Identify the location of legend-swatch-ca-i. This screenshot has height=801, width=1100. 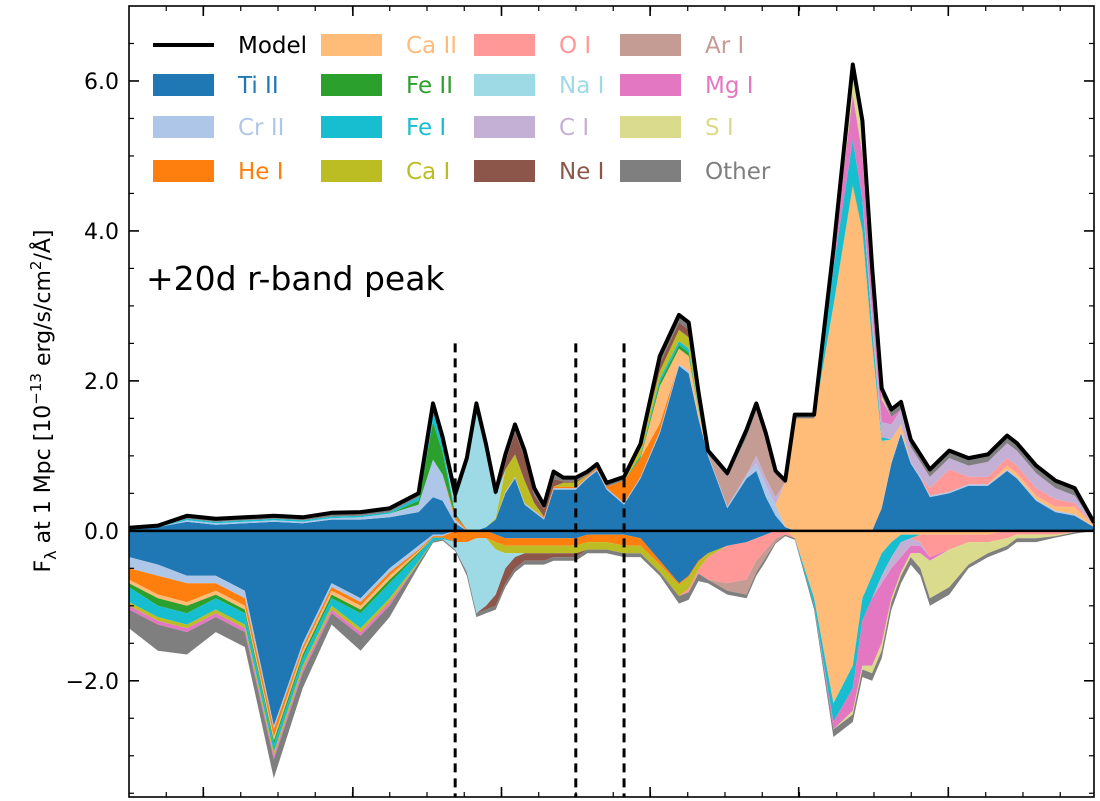
(351, 171).